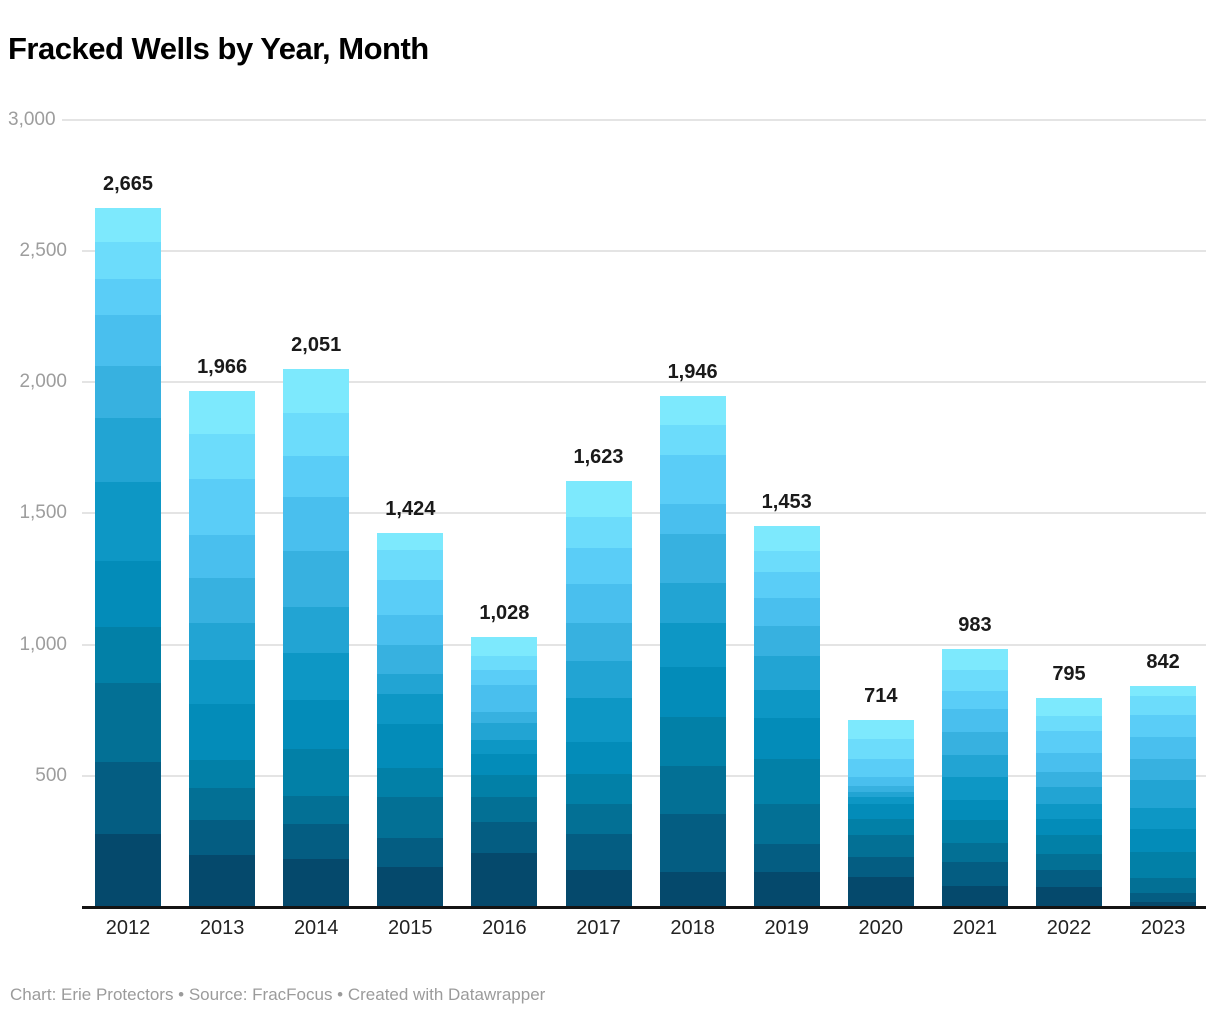 Image resolution: width=1220 pixels, height=1020 pixels. Describe the element at coordinates (786, 928) in the screenshot. I see `x-axis-tick-label: 2019` at that location.